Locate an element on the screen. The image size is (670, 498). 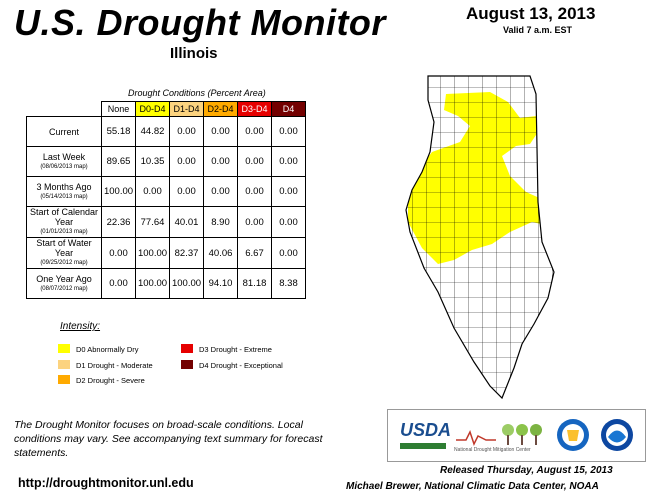
noaa-seal-icon is located at coordinates (617, 435).